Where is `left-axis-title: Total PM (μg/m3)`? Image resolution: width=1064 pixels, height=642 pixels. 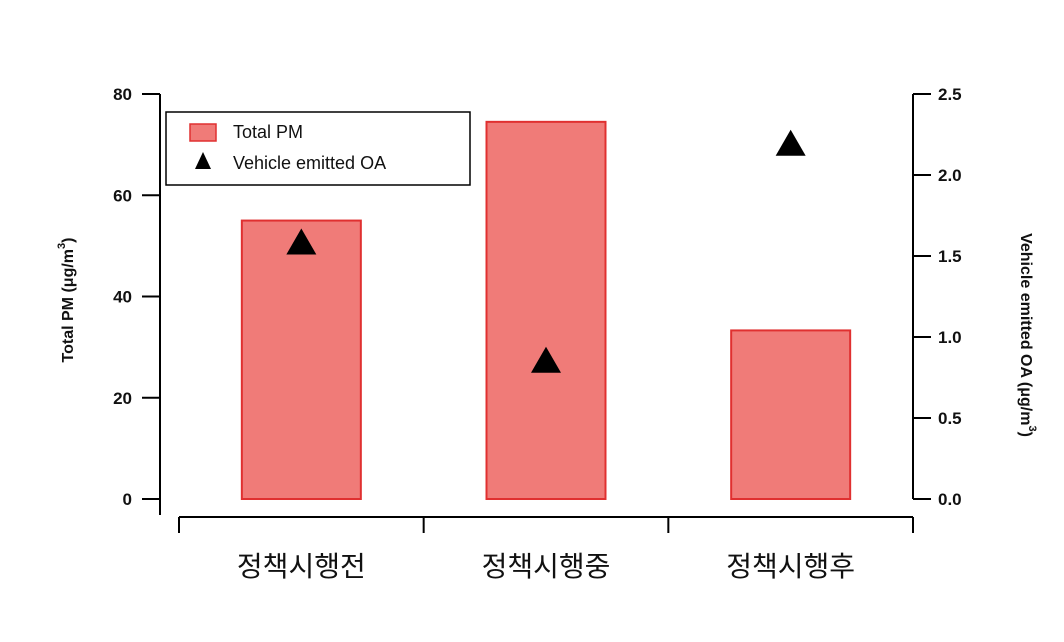 left-axis-title: Total PM (μg/m3) is located at coordinates (66, 300).